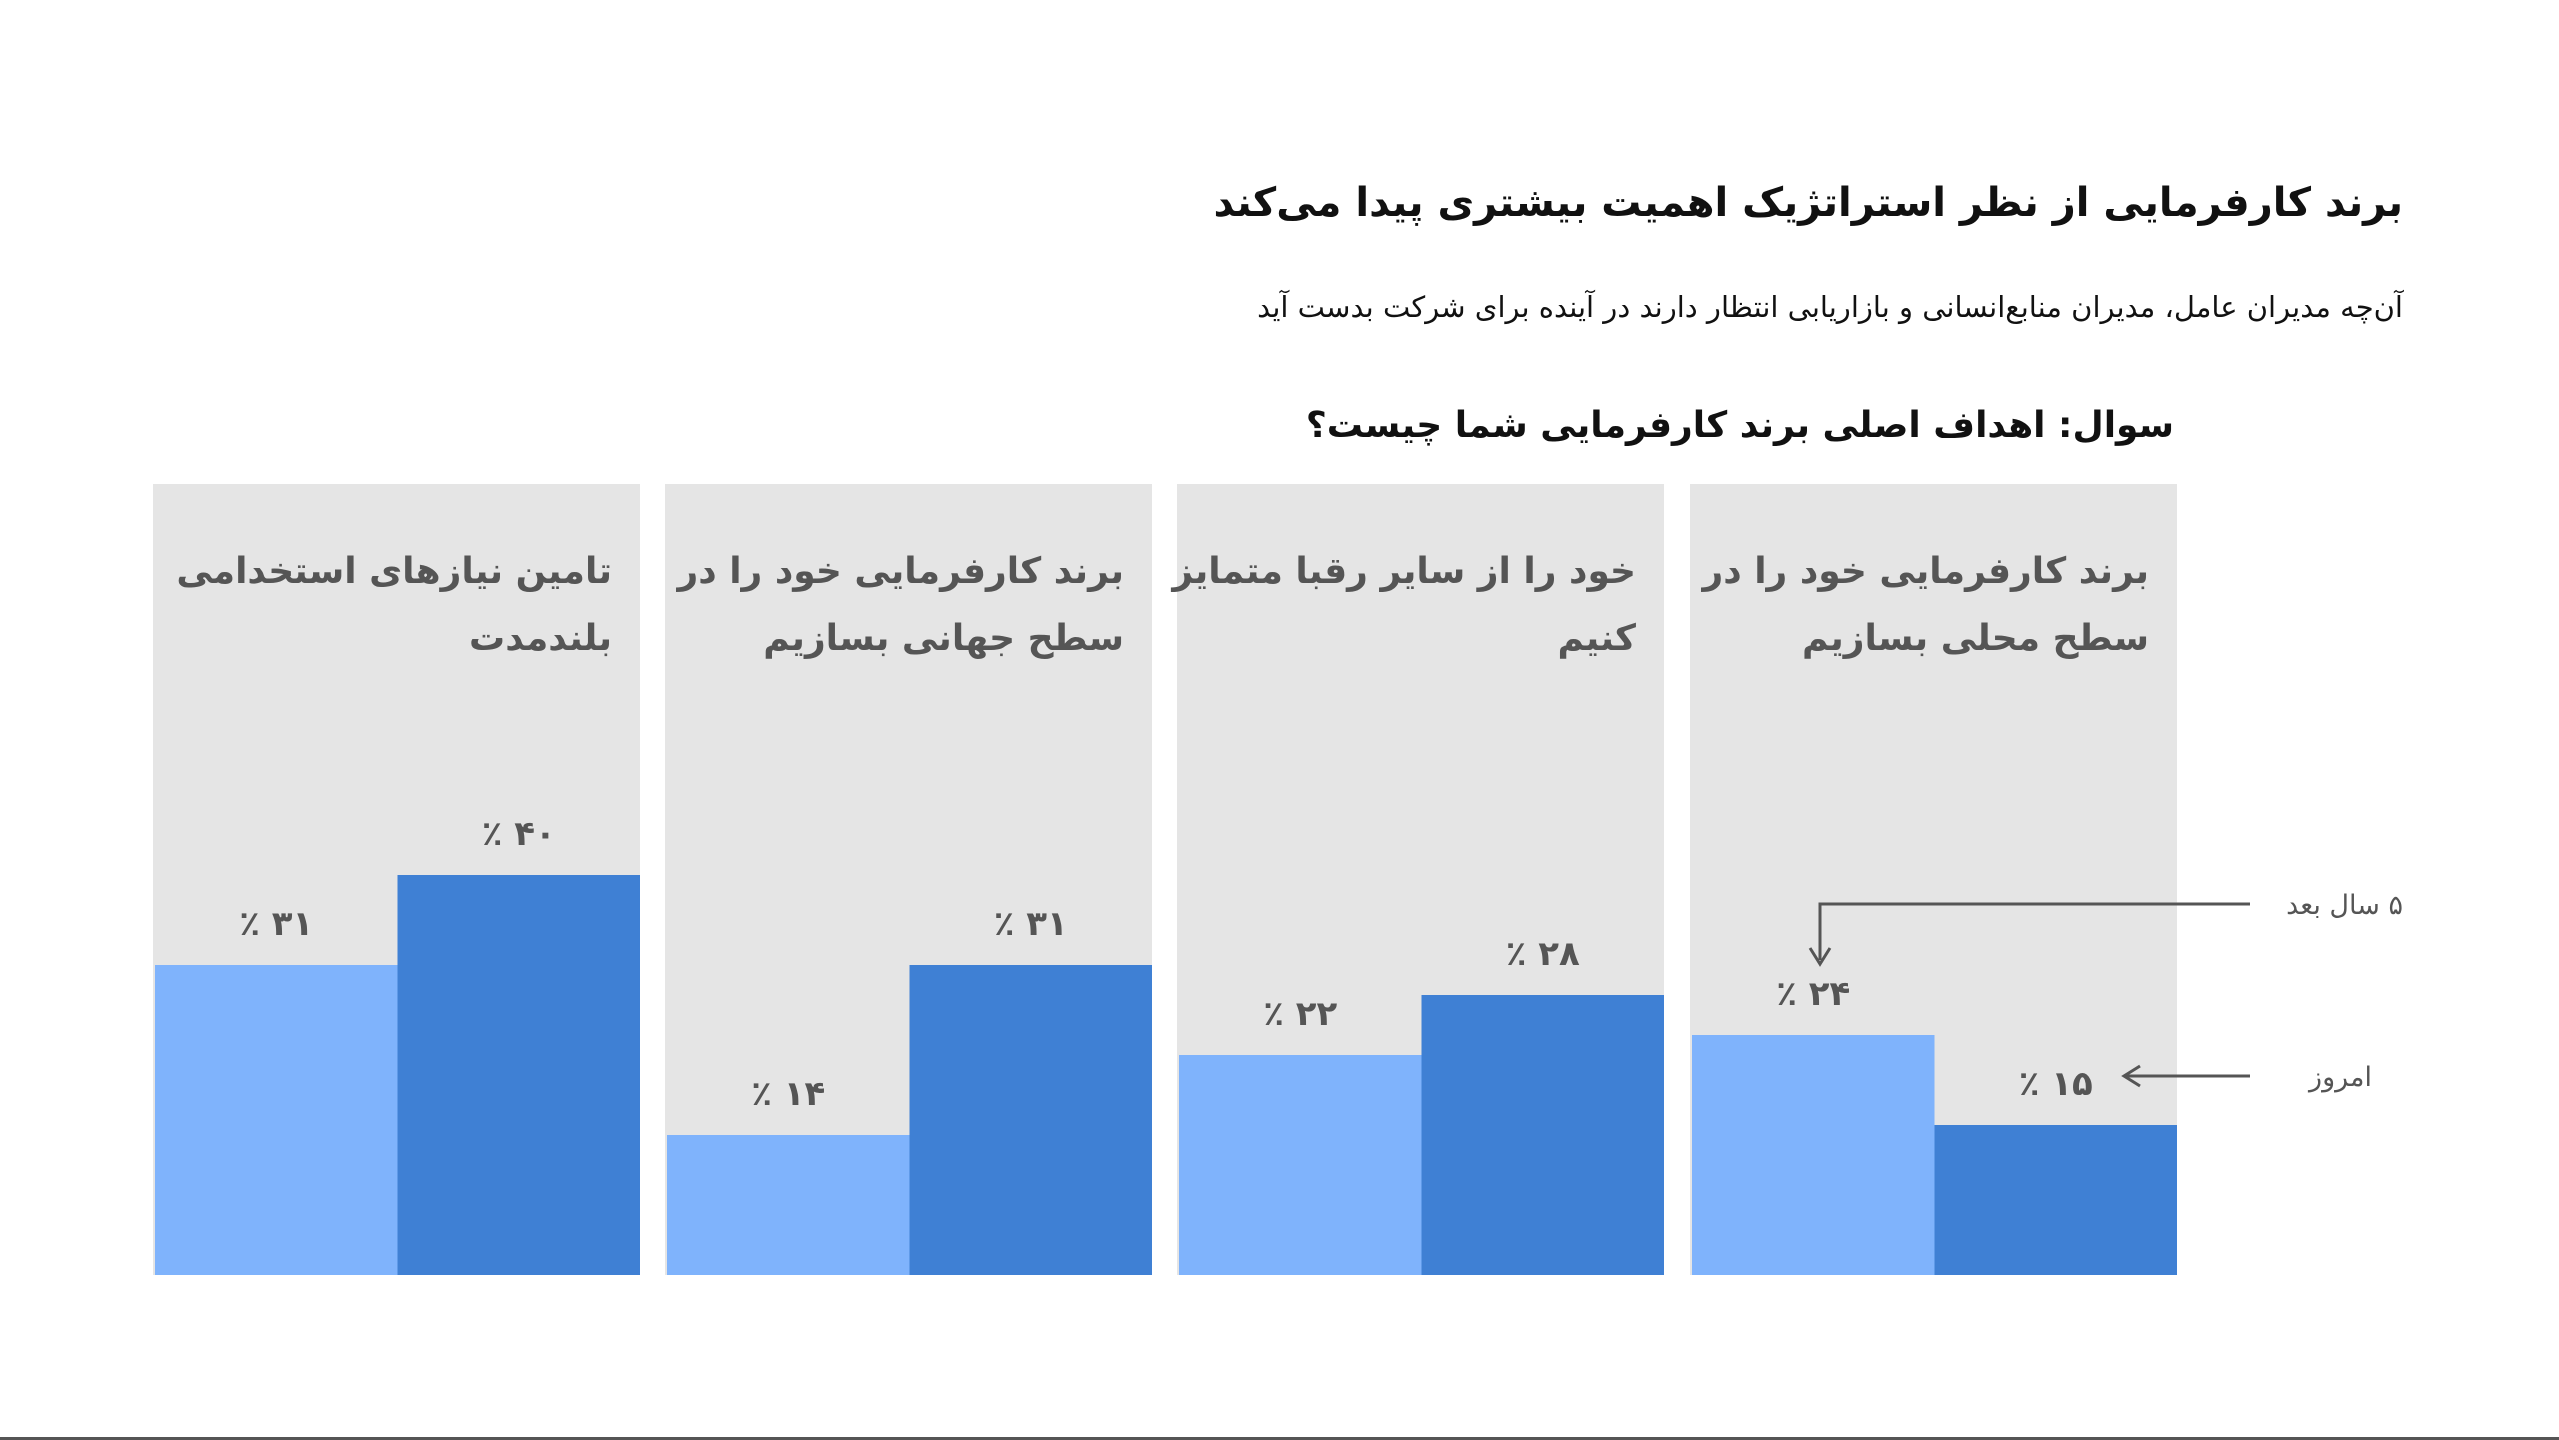  I want to click on category-label: تامین نیازهای استخدامی, so click(394, 571).